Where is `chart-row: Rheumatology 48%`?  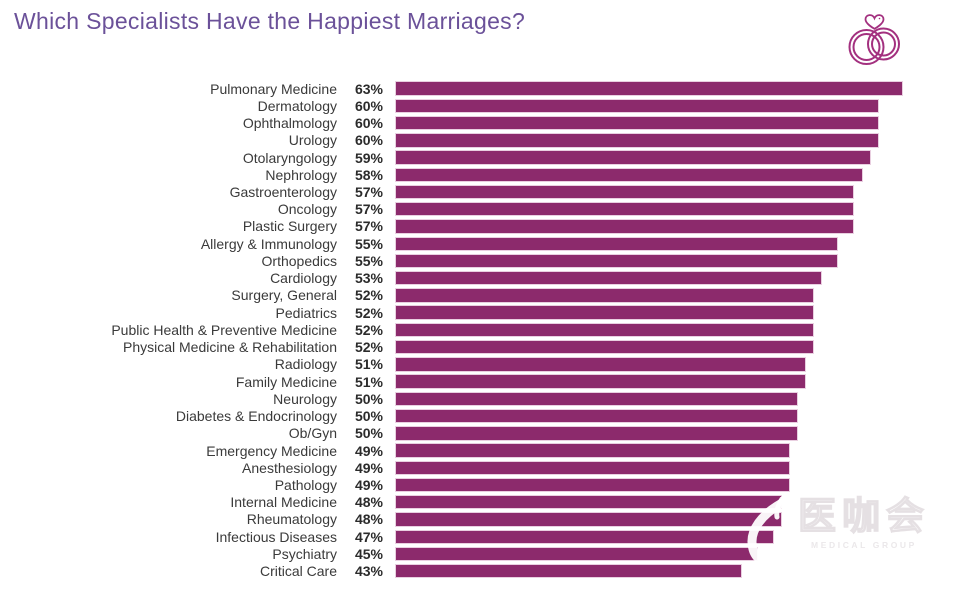
chart-row: Rheumatology 48% is located at coordinates (483, 519).